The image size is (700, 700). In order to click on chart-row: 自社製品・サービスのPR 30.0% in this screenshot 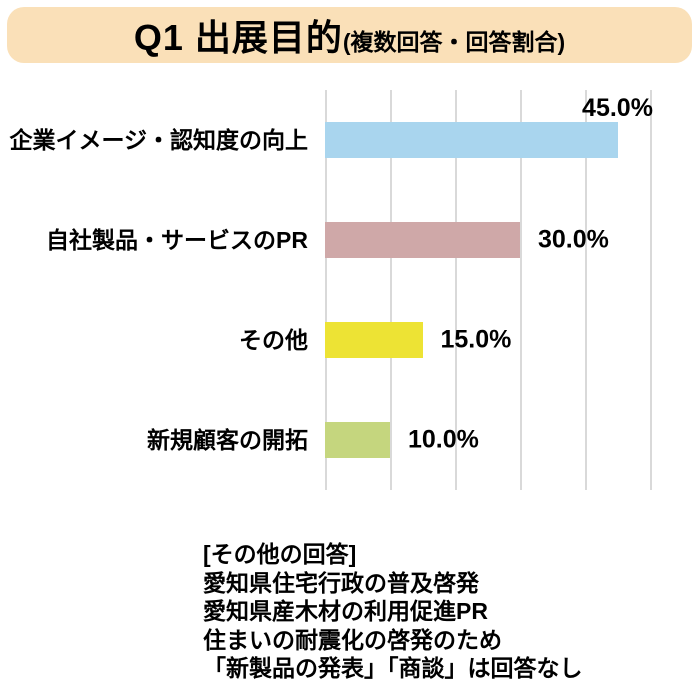, I will do `click(350, 240)`.